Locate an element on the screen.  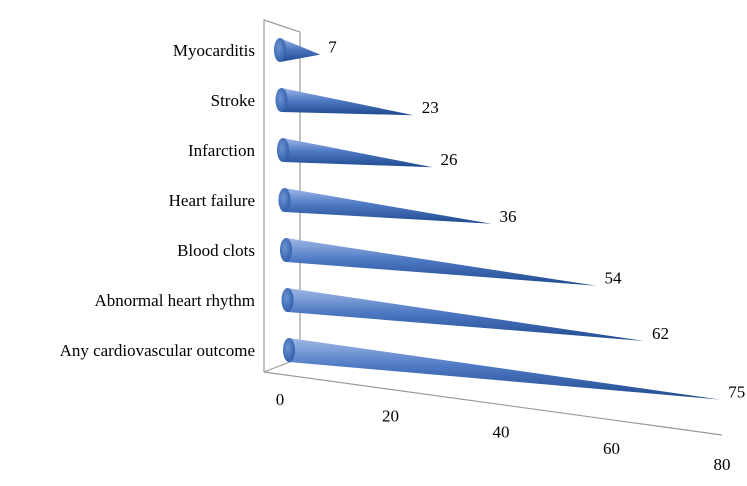
category-label: Infarction is located at coordinates (222, 150).